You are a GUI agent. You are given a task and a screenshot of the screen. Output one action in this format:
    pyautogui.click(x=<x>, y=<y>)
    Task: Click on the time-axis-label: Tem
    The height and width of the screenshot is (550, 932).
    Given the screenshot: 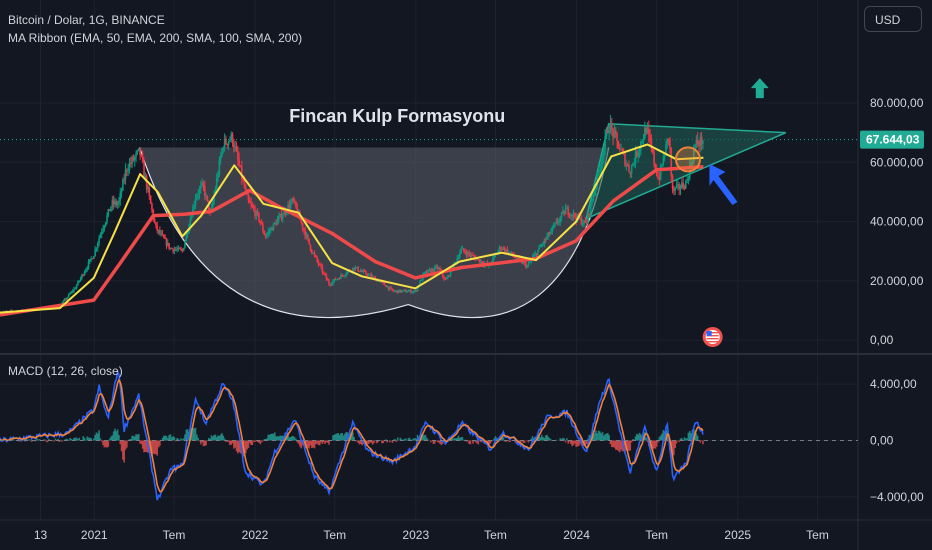 What is the action you would take?
    pyautogui.click(x=817, y=535)
    